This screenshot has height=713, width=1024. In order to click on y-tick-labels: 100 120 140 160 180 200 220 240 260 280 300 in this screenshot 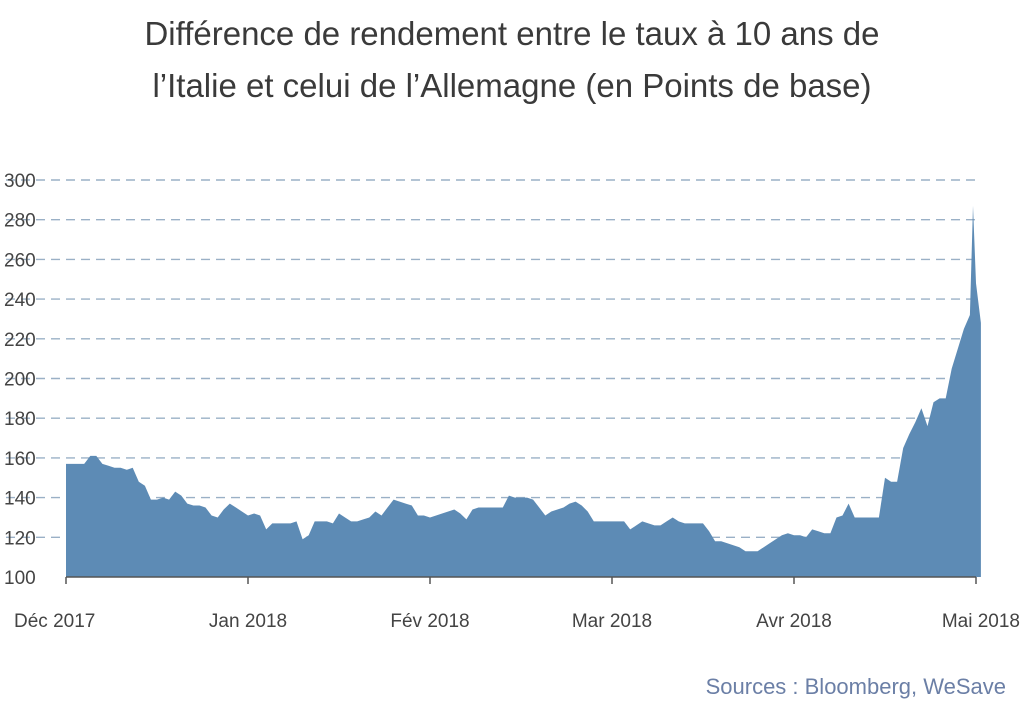, I will do `click(20, 380)`.